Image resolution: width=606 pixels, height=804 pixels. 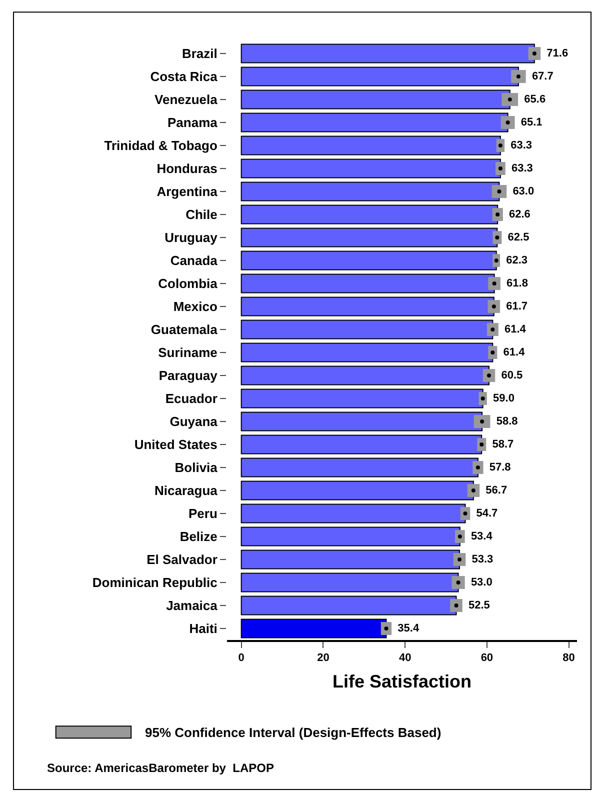 I want to click on y-tick-label: Nicaragua, so click(x=186, y=490).